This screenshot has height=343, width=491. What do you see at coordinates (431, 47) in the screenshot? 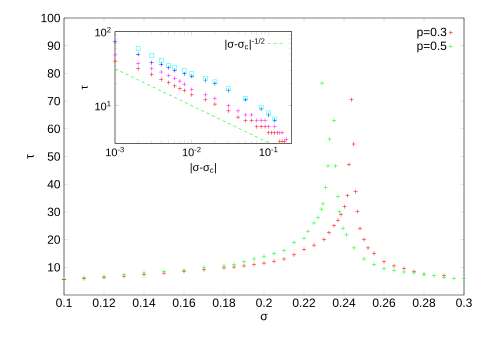
I see `legend-label: p=0.5` at bounding box center [431, 47].